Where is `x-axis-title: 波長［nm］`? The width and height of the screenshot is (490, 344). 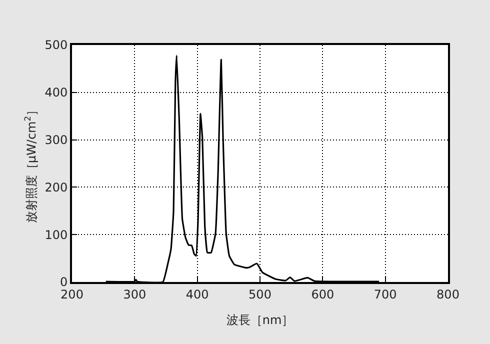 x-axis-title: 波長［nm］ is located at coordinates (260, 319).